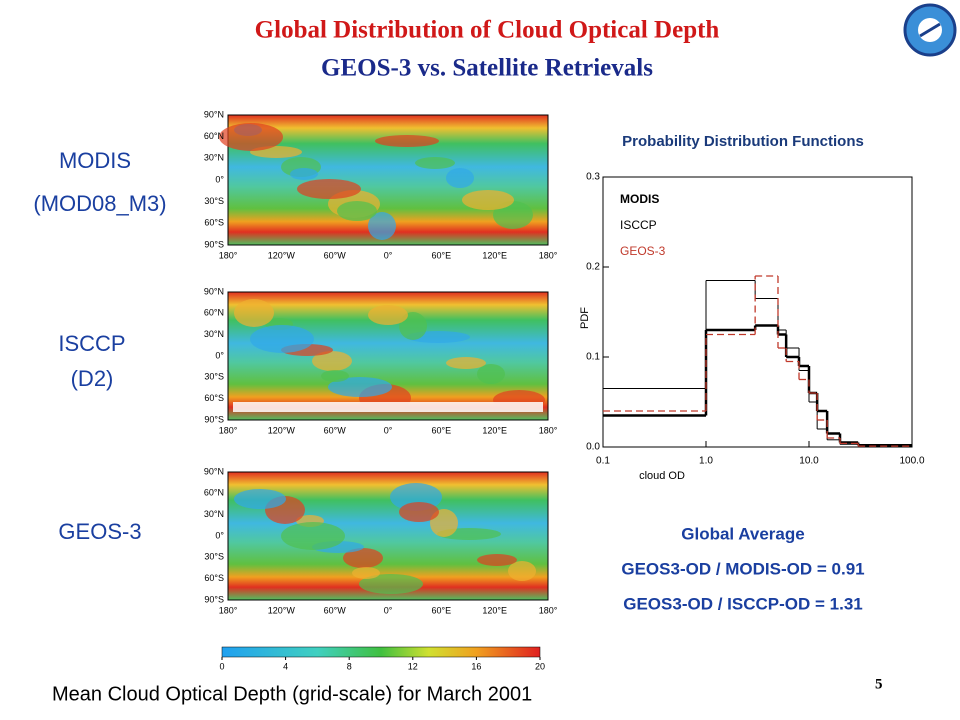 The width and height of the screenshot is (960, 720). What do you see at coordinates (92, 378) in the screenshot?
I see `map-label: (D2)` at bounding box center [92, 378].